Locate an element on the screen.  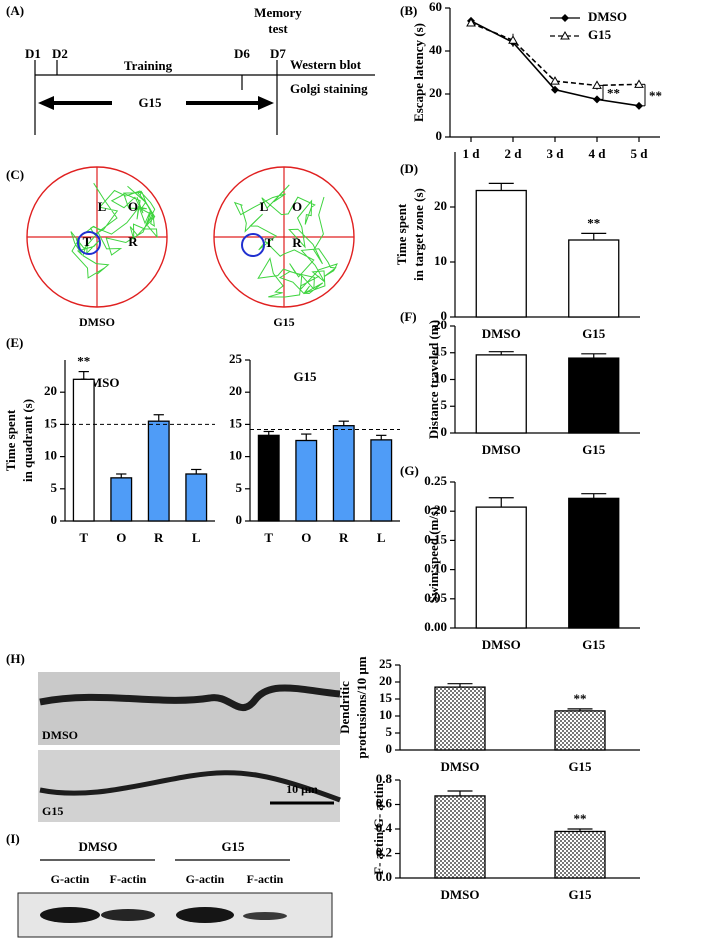
day-label: D2 is located at coordinates (60, 53).